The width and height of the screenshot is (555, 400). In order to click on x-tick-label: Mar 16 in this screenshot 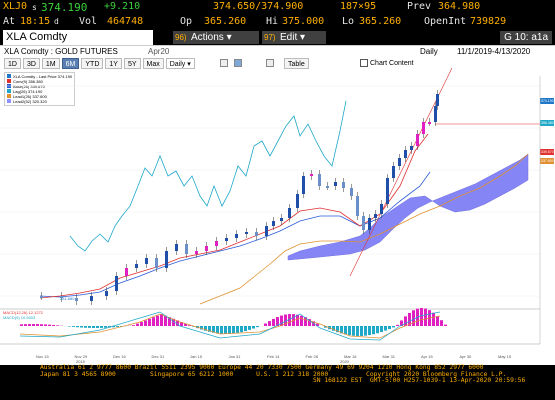, I will do `click(350, 356)`.